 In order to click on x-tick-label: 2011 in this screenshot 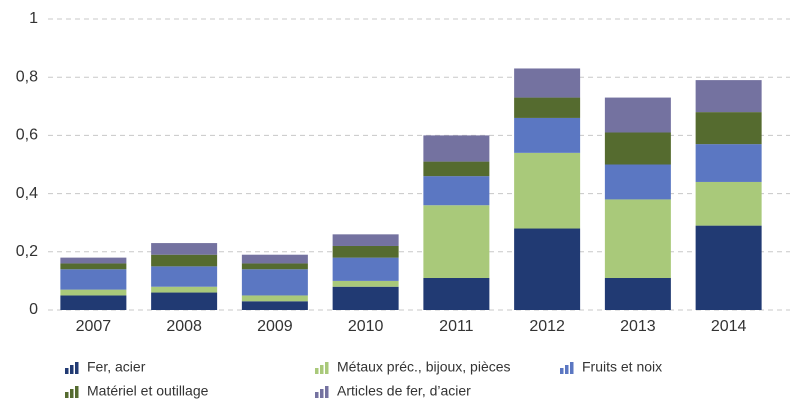, I will do `click(456, 326)`.